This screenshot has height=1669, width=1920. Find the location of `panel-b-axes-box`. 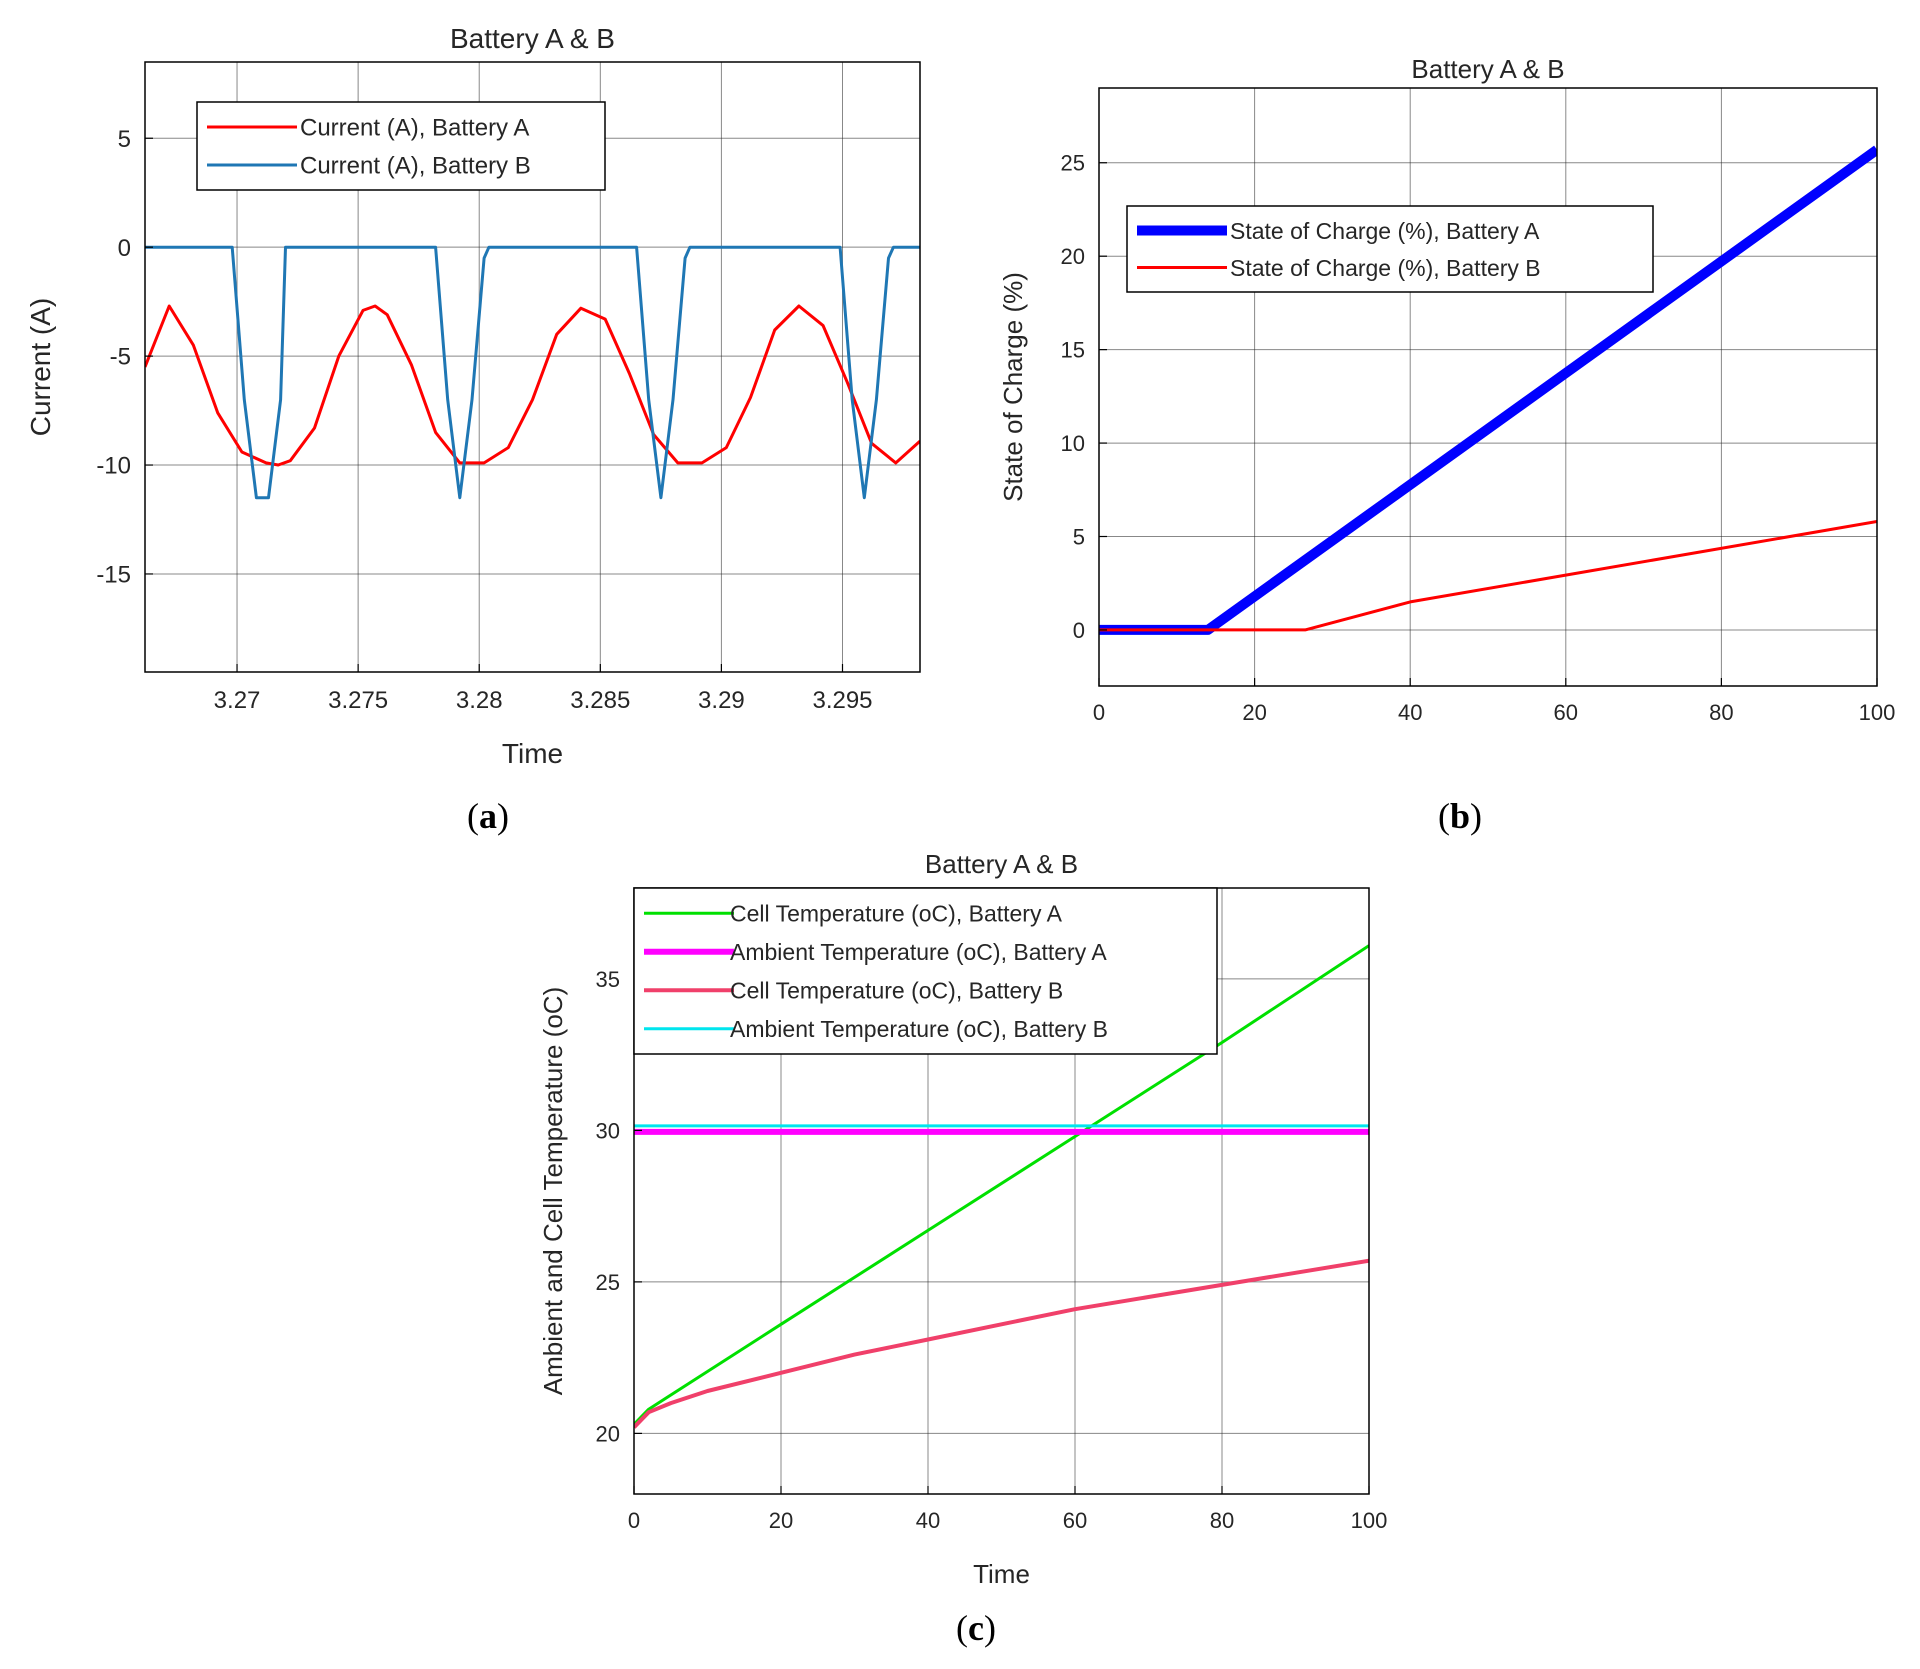

panel-b-axes-box is located at coordinates (1488, 387).